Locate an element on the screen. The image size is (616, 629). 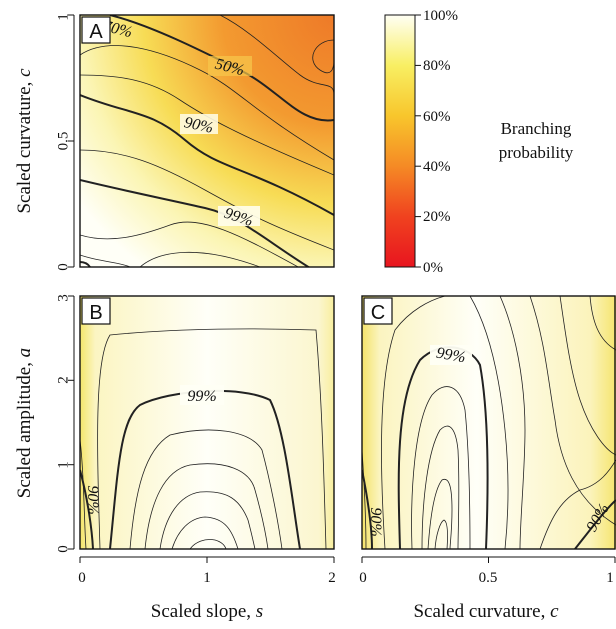
panel-c-xaxis: 0 0.5 1 is located at coordinates (487, 571).